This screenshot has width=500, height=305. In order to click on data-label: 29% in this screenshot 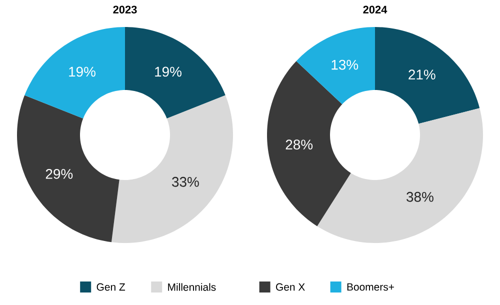, I will do `click(59, 173)`.